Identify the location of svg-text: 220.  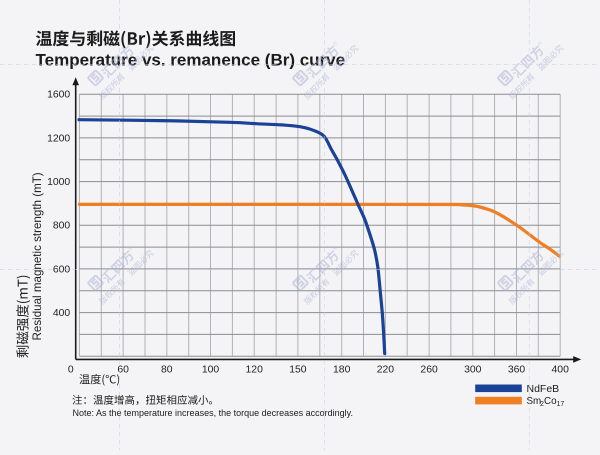
(386, 369).